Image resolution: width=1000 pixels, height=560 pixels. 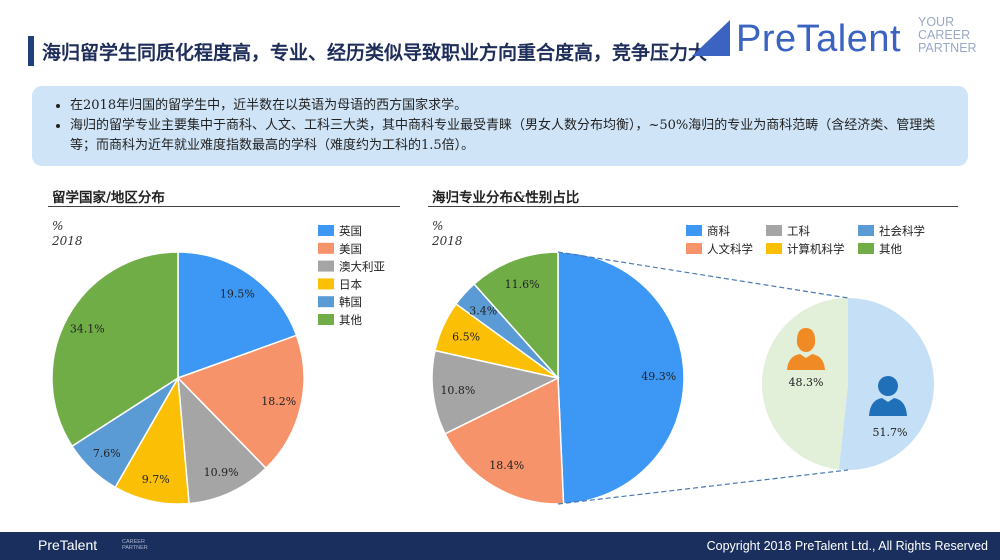 I want to click on major-legend-label: 人文科学, so click(x=730, y=249).